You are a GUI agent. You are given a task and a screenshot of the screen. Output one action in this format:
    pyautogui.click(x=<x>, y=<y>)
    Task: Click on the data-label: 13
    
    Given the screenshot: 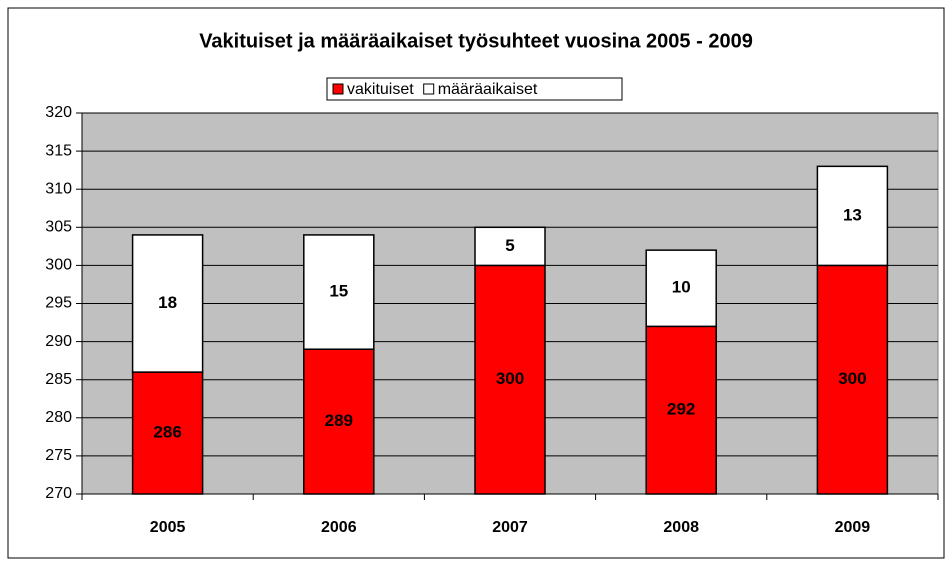 What is the action you would take?
    pyautogui.click(x=852, y=214)
    